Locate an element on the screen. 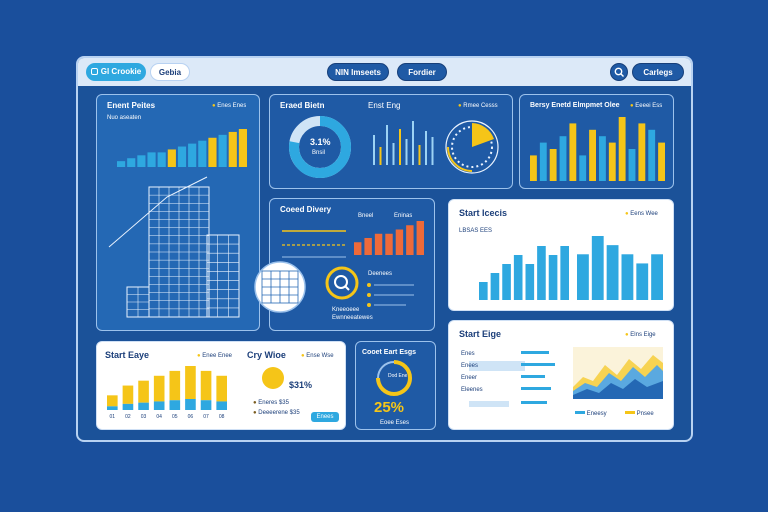 Image resolution: width=768 pixels, height=512 pixels. delivery-lines is located at coordinates (314, 244).